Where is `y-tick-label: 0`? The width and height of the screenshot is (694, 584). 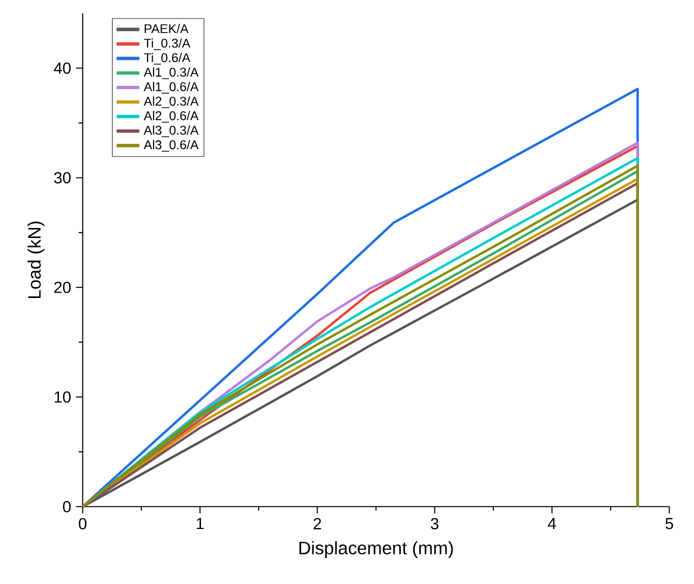 y-tick-label: 0 is located at coordinates (67, 506).